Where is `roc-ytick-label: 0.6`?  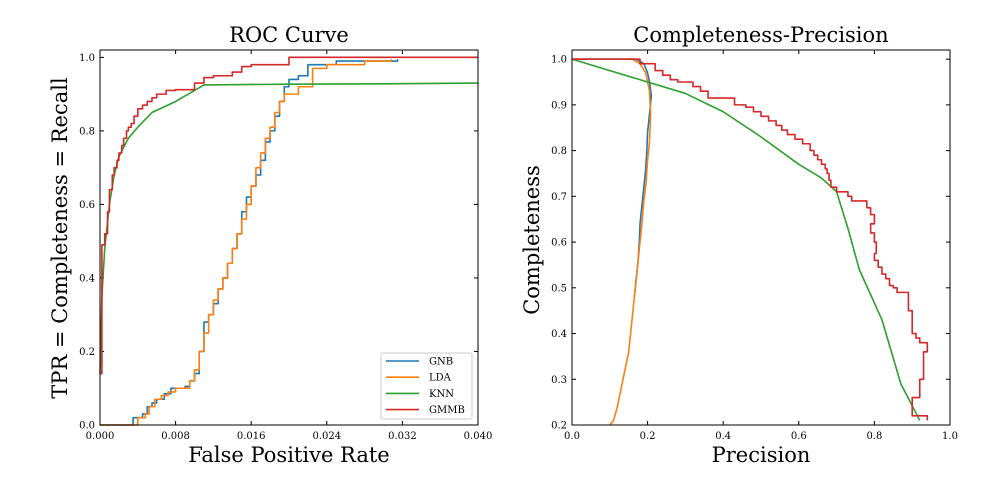
roc-ytick-label: 0.6 is located at coordinates (87, 205).